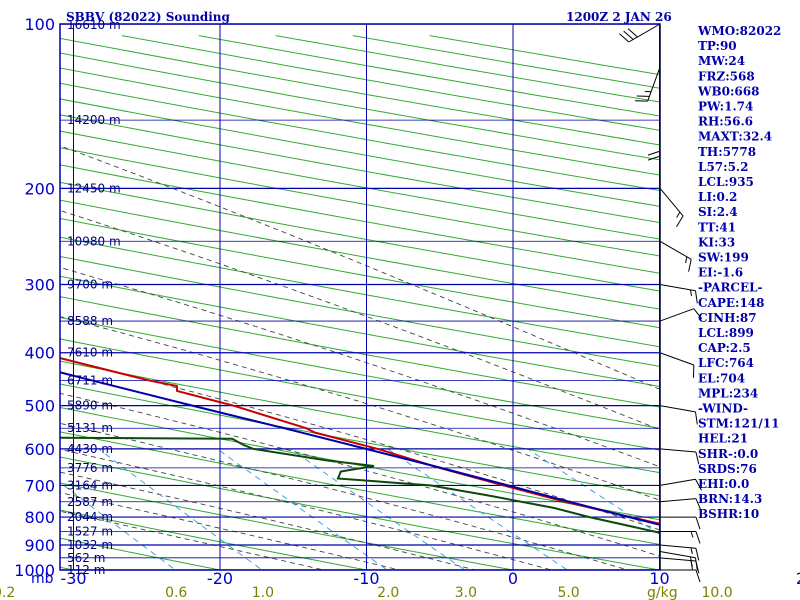 The image size is (800, 600). Describe the element at coordinates (568, 592) in the screenshot. I see `mixing-ratio-label: 5.0` at that location.